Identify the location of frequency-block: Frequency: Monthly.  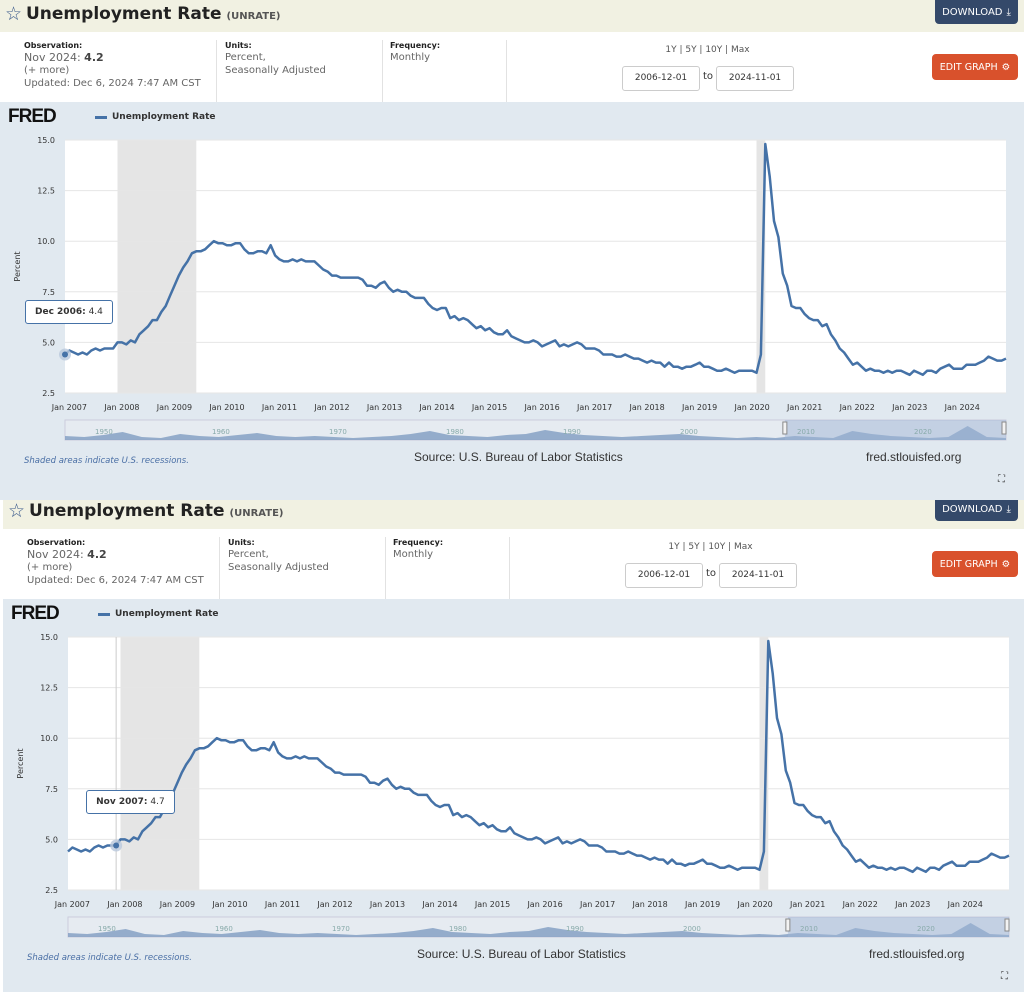
(418, 549).